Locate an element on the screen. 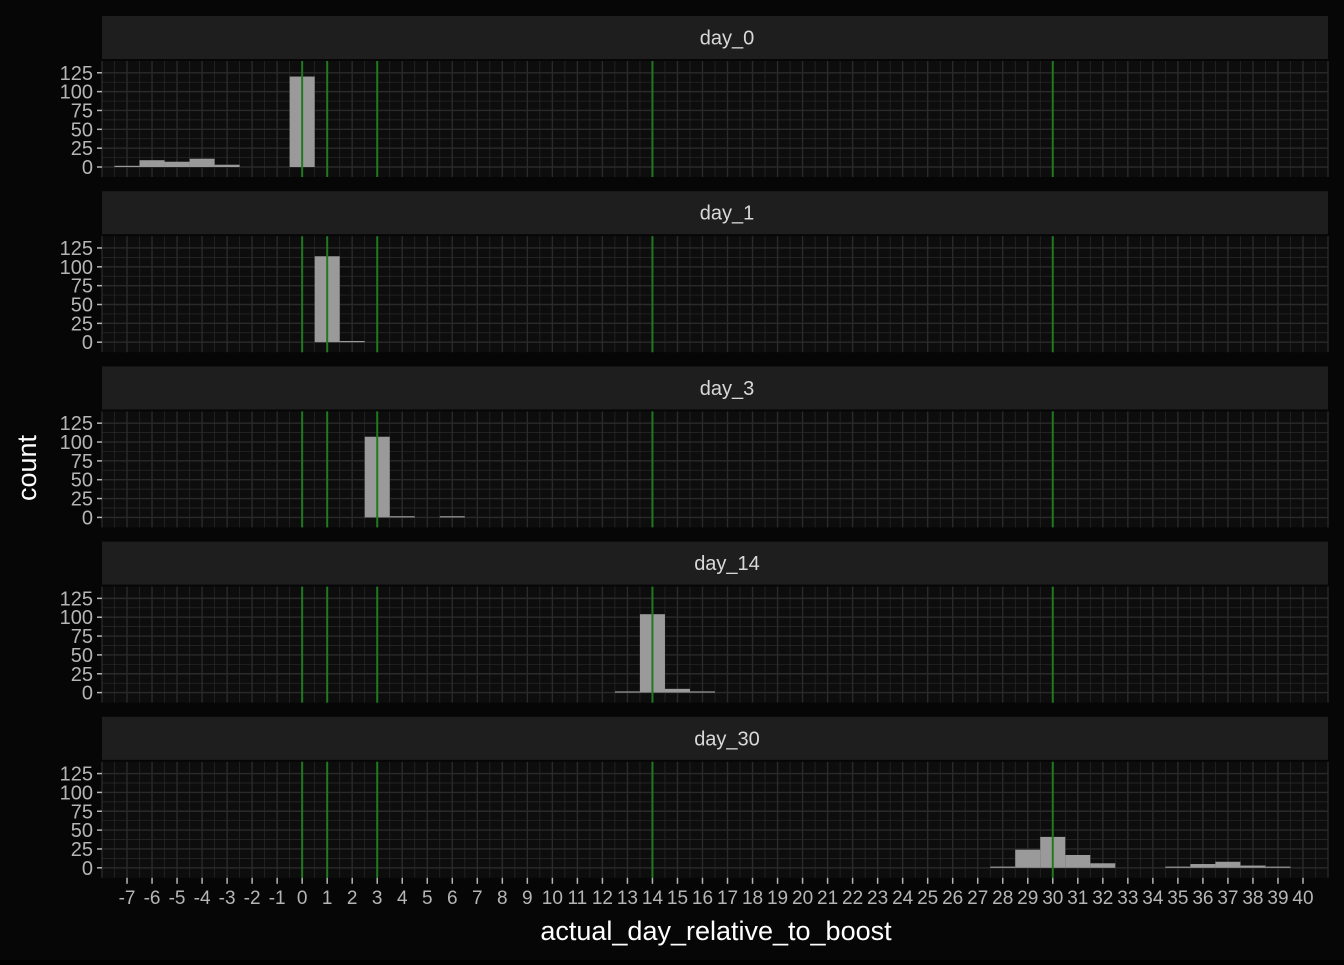 The image size is (1344, 965). x-tick-label: 24 is located at coordinates (903, 898).